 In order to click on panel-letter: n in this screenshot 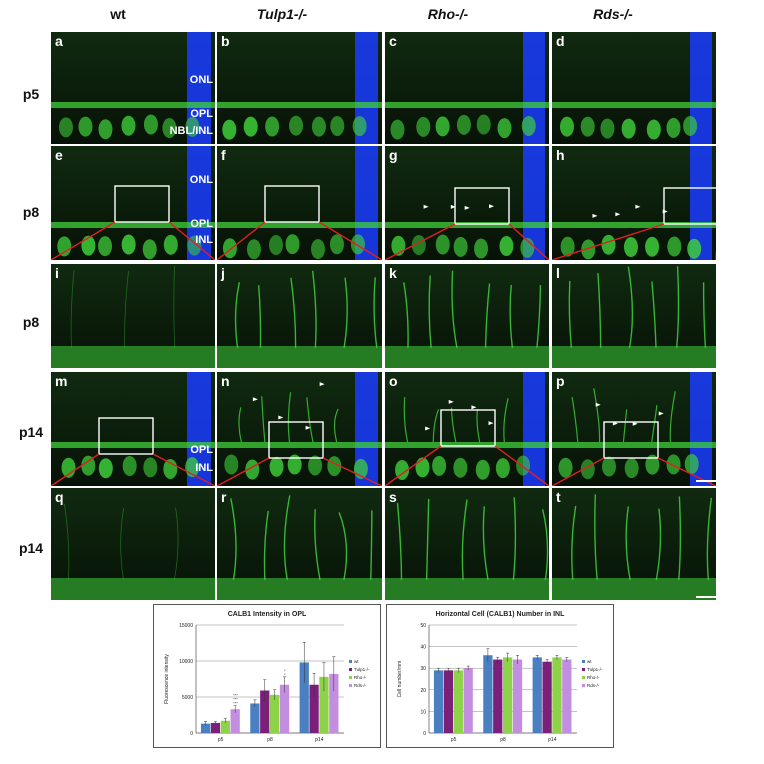, I will do `click(225, 381)`.